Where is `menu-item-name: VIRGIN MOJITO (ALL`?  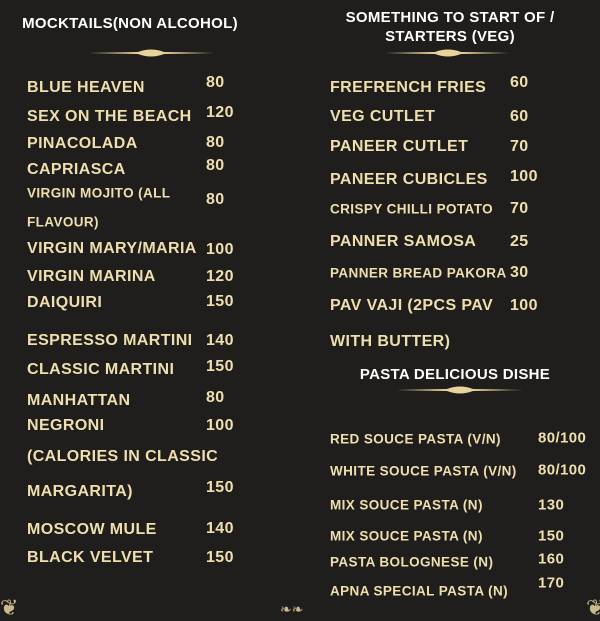
menu-item-name: VIRGIN MOJITO (ALL is located at coordinates (99, 193).